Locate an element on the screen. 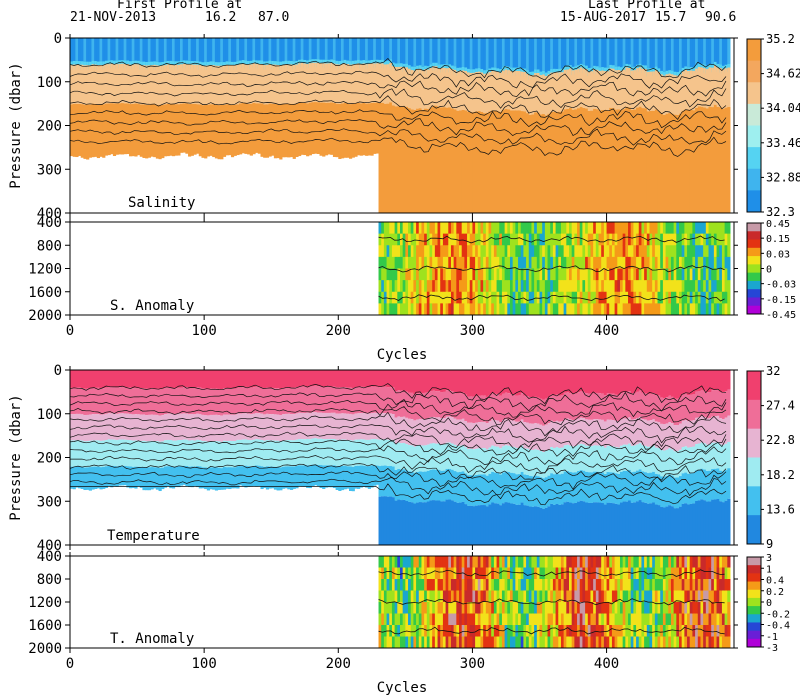 This screenshot has height=700, width=800. y-tick-label: 800 is located at coordinates (49, 246).